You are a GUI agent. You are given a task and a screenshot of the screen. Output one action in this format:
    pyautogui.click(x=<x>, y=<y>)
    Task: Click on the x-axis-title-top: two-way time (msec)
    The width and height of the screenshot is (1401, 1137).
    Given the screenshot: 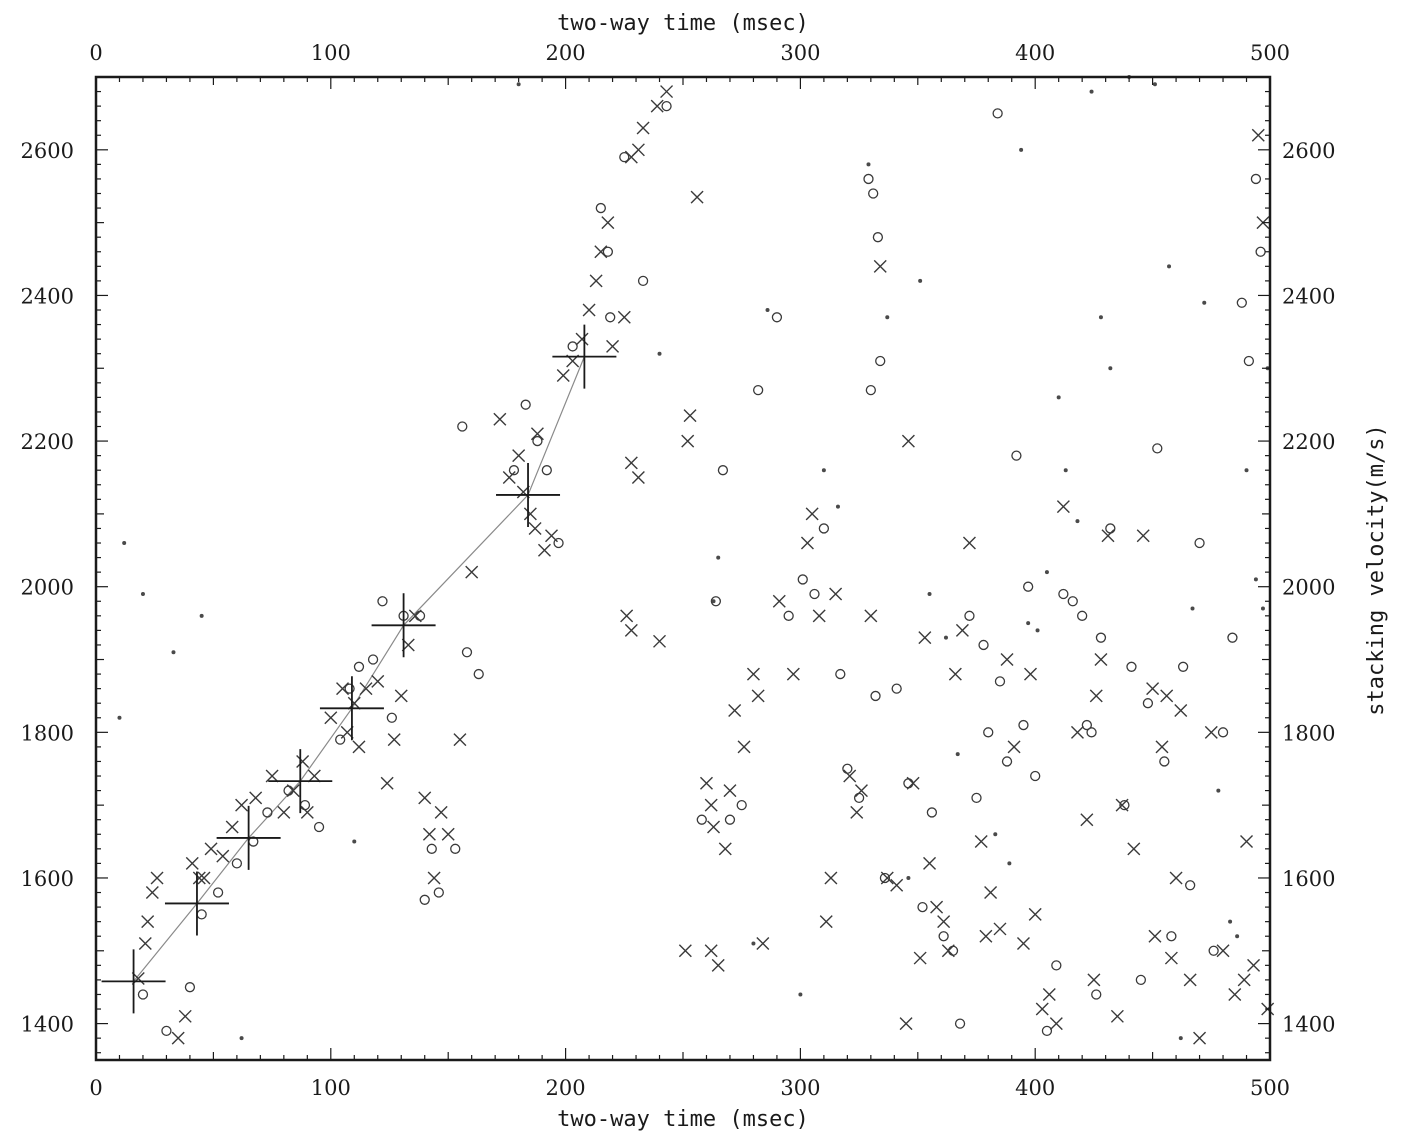 What is the action you would take?
    pyautogui.click(x=683, y=23)
    